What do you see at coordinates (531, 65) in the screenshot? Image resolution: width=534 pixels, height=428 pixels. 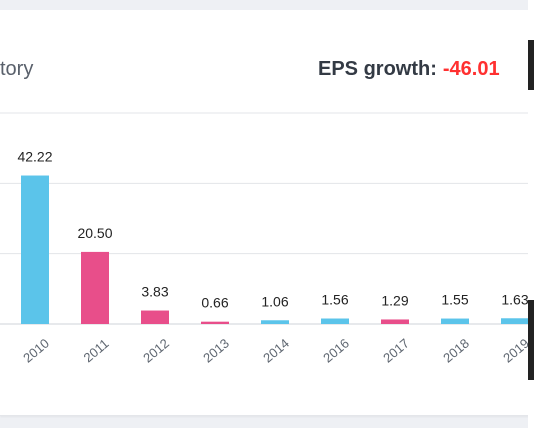 I see `right-edge-mark-top` at bounding box center [531, 65].